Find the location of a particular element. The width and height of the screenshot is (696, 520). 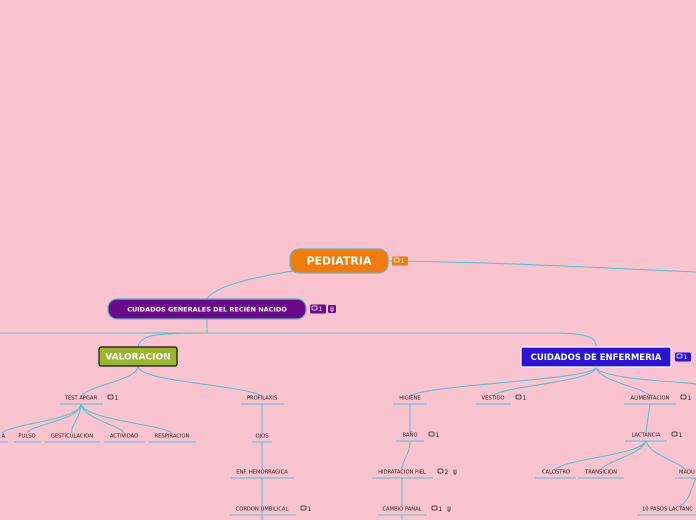

subtopic-label: VESTIDO is located at coordinates (493, 399).